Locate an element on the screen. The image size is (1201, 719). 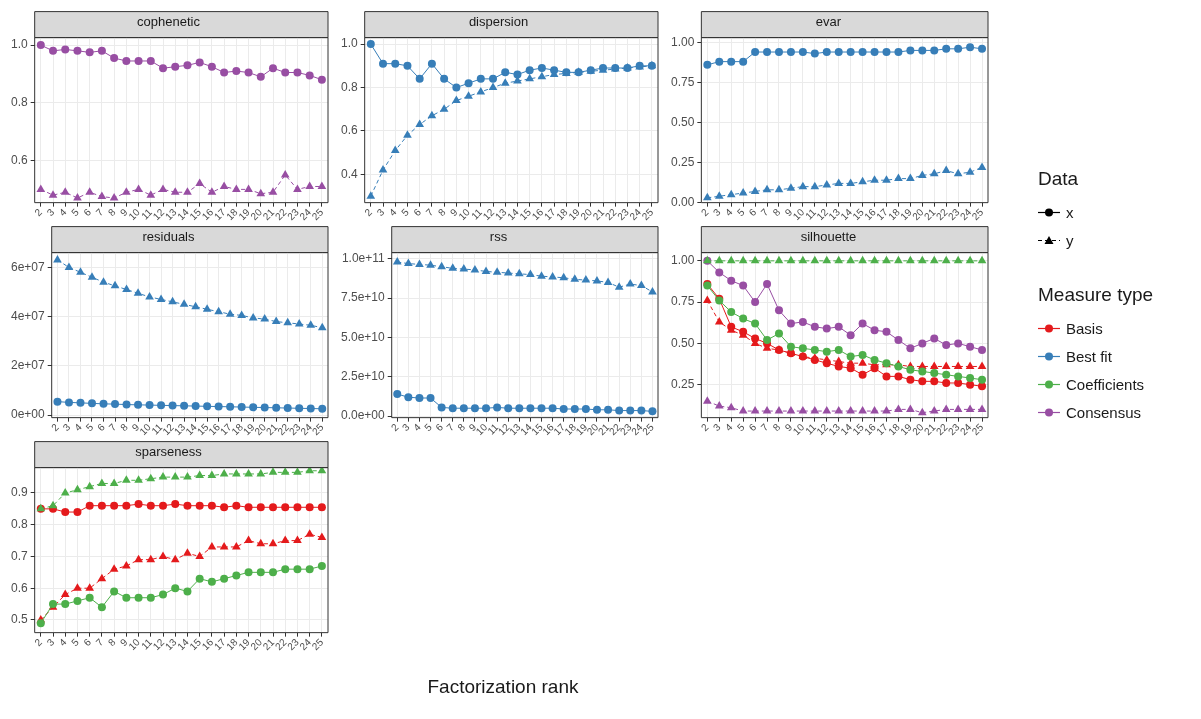
y-tick-label: 0.7 is located at coordinates (19, 555).